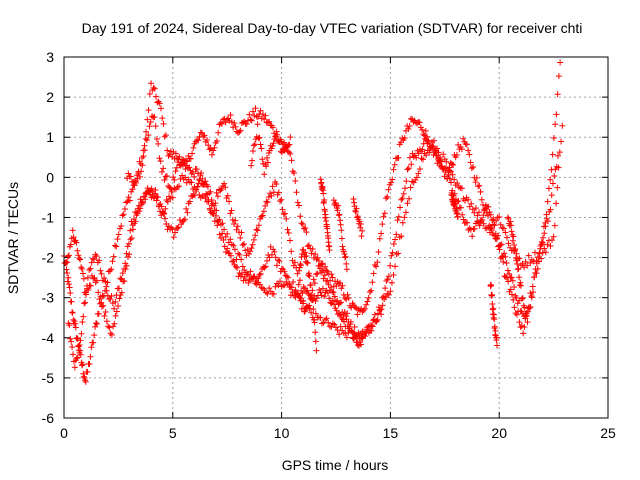  What do you see at coordinates (48, 338) in the screenshot?
I see `y-tick-label: -4` at bounding box center [48, 338].